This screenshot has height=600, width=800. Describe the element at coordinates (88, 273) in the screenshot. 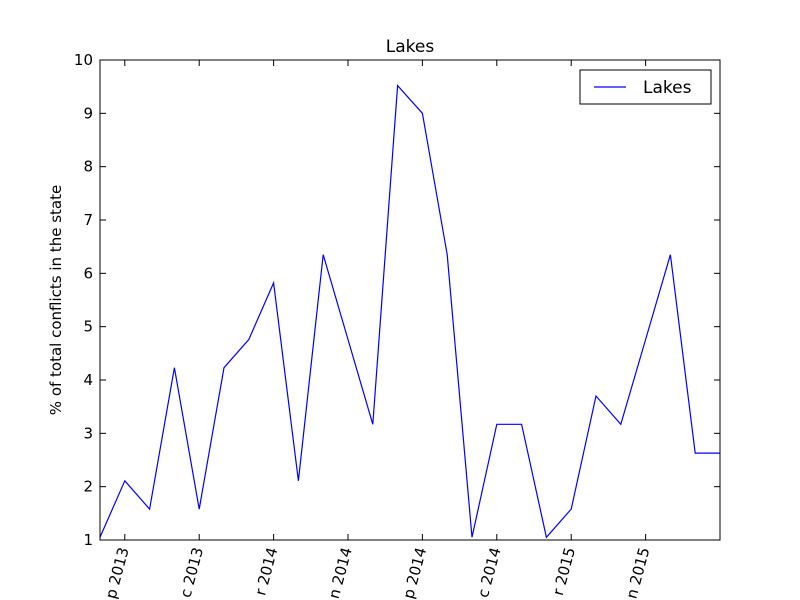

I see `y-tick-label: 6` at that location.